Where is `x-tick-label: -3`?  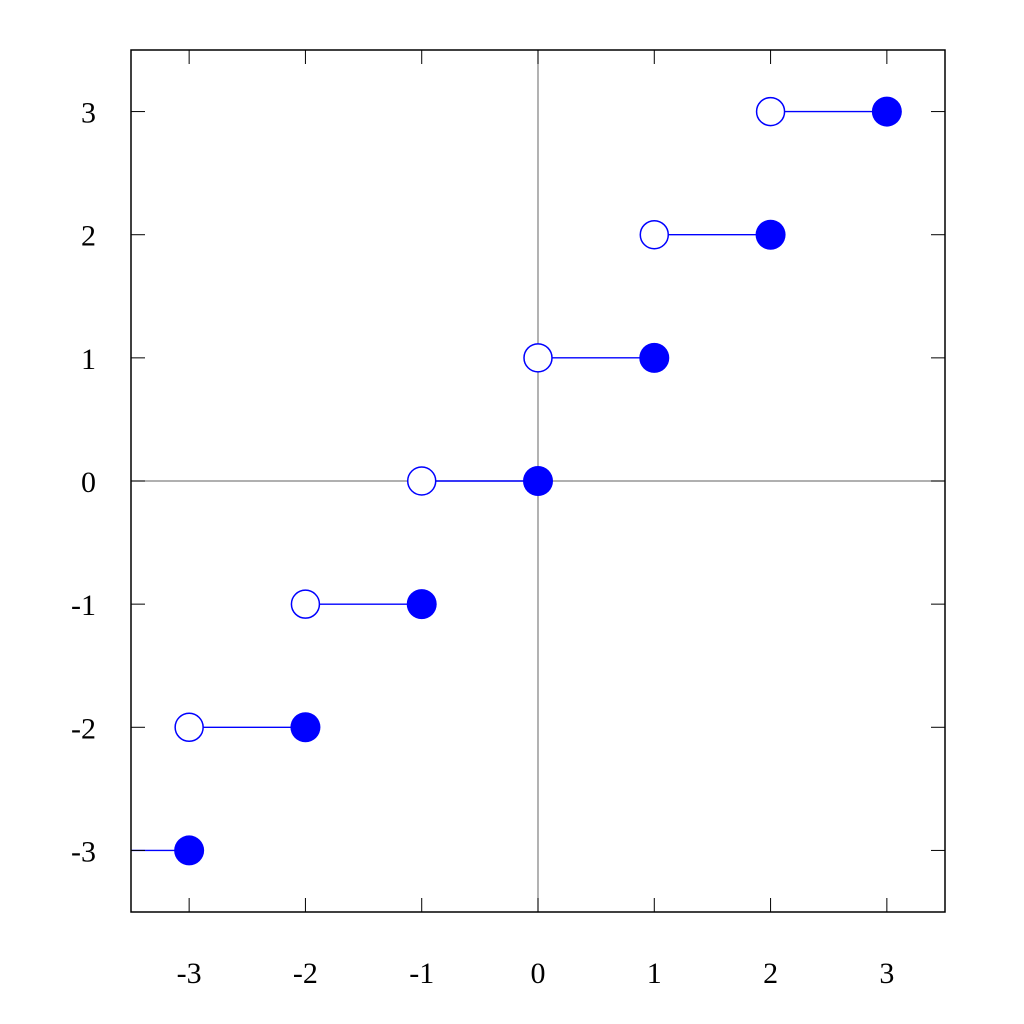 x-tick-label: -3 is located at coordinates (189, 973).